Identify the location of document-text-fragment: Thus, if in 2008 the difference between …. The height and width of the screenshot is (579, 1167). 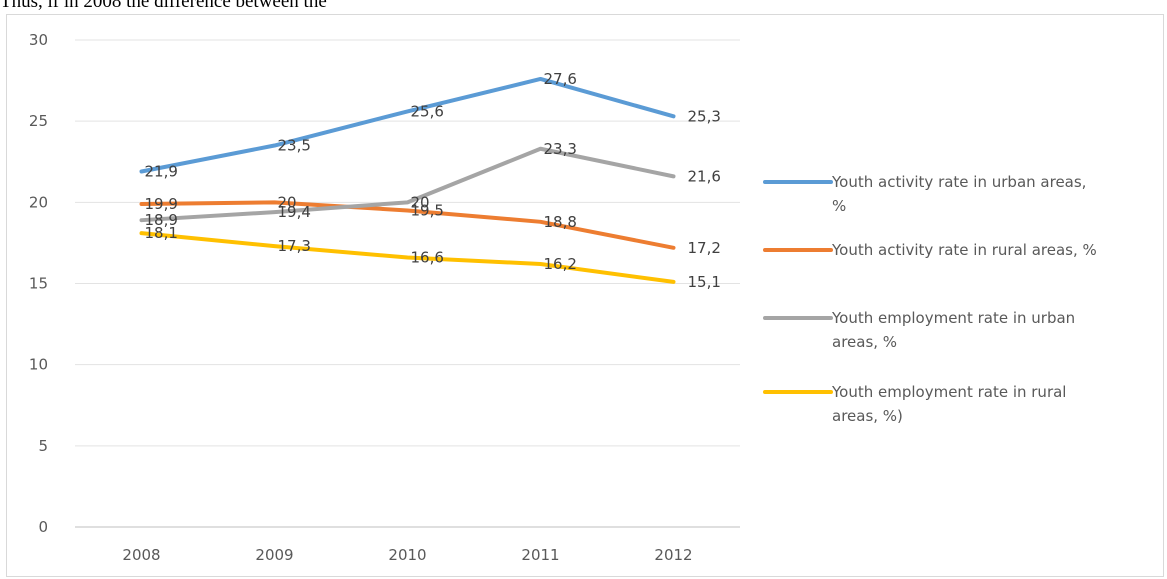
(163, 6).